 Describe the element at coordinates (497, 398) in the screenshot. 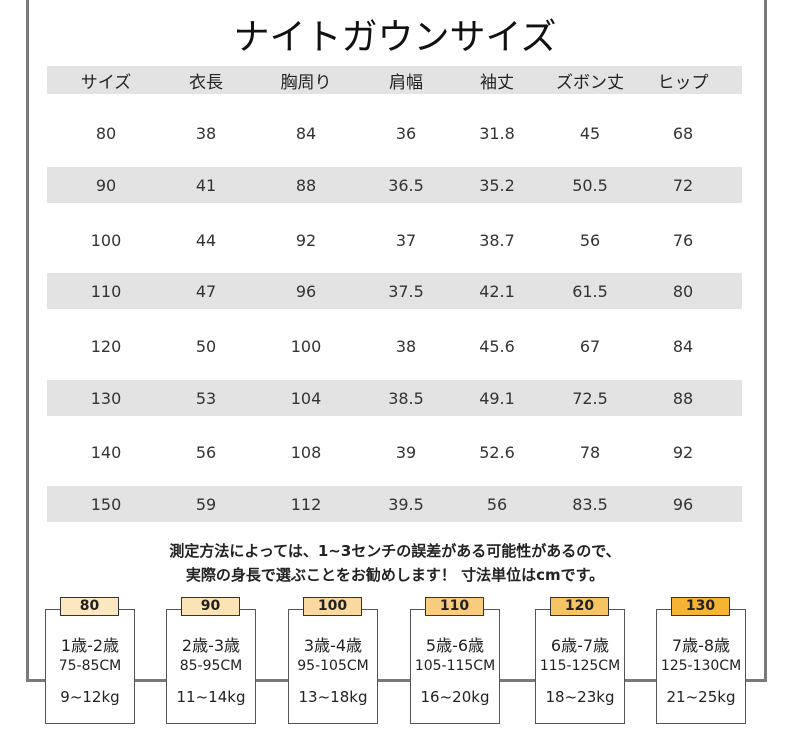

I see `table-cell: 49.1` at that location.